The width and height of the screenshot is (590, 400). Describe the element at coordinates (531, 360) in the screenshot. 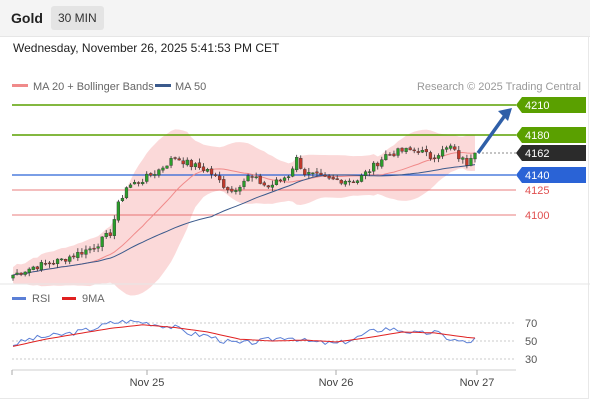

I see `rsi-tick-30: 30` at that location.